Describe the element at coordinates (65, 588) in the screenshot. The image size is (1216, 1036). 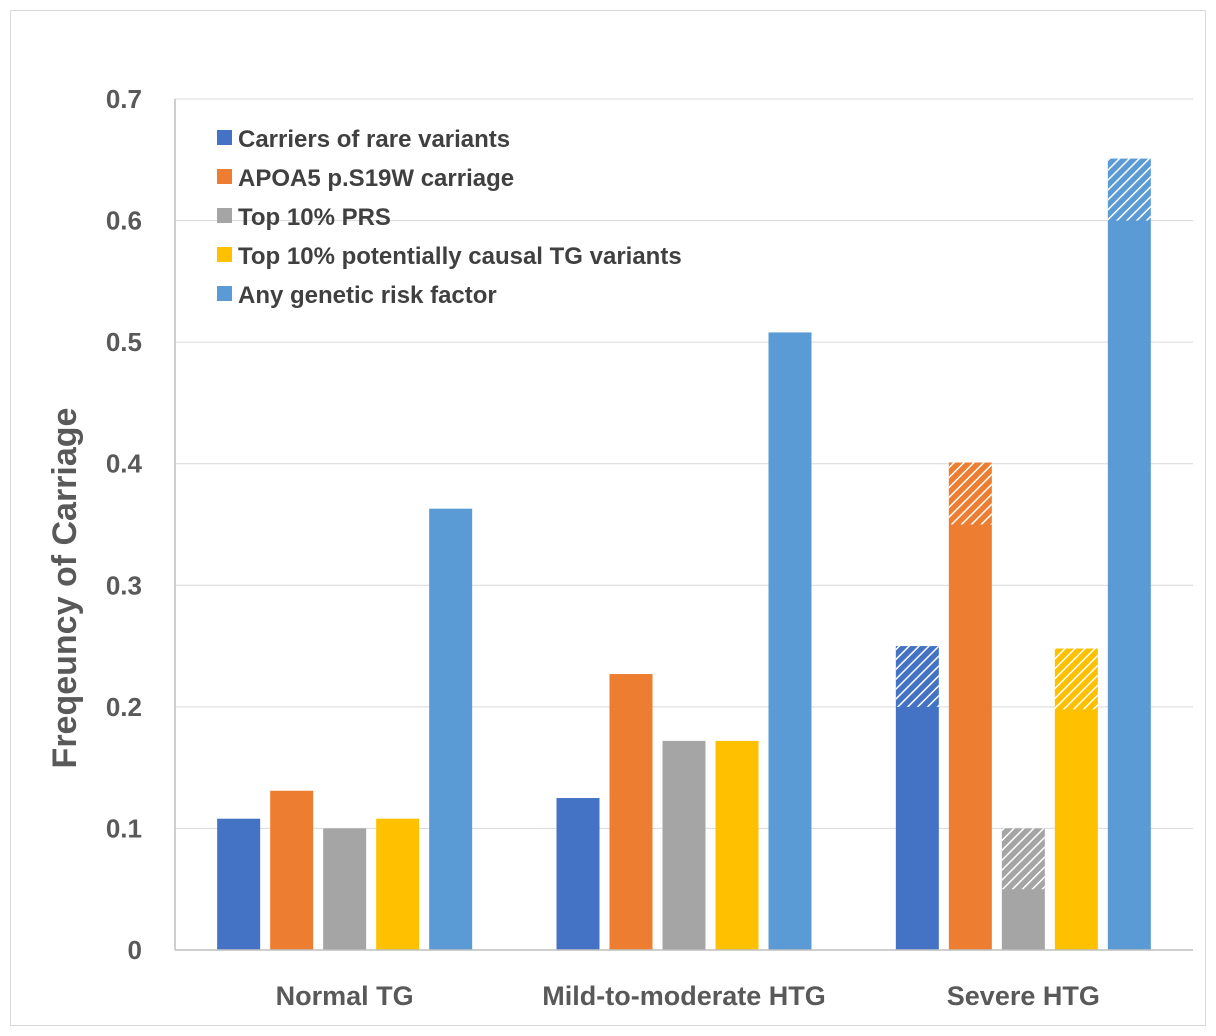
I see `y-axis-label: Freqeuncy of Carriage` at that location.